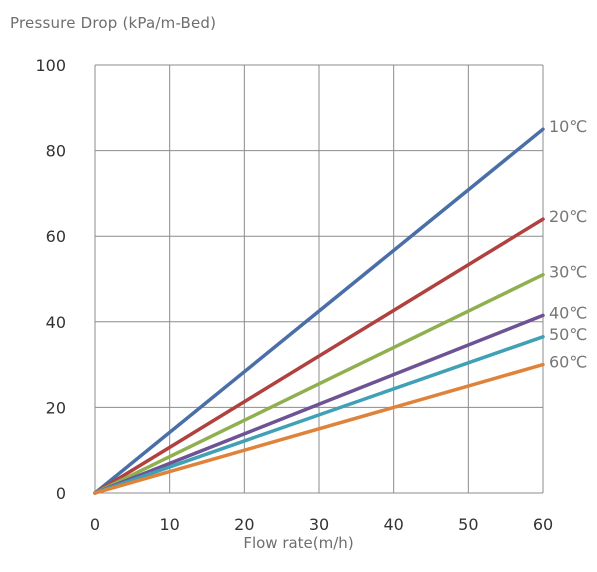 Image resolution: width=597 pixels, height=572 pixels. What do you see at coordinates (56, 407) in the screenshot?
I see `y-tick-label: 20` at bounding box center [56, 407].